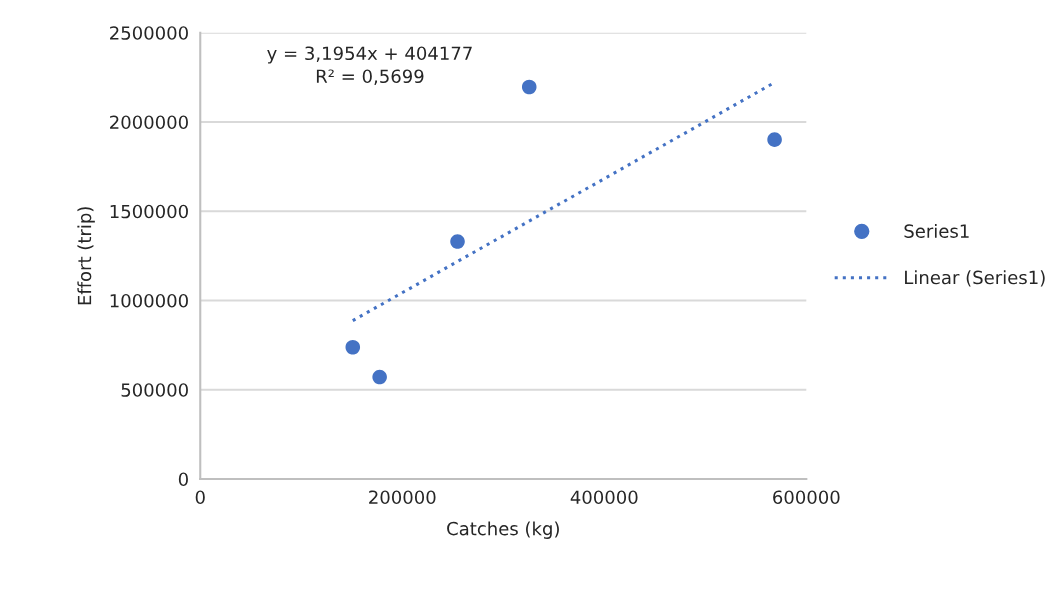 Image resolution: width=1054 pixels, height=595 pixels. What do you see at coordinates (369, 65) in the screenshot?
I see `annotation: y = 3,1954x + 404177 R² = 0,5699` at bounding box center [369, 65].